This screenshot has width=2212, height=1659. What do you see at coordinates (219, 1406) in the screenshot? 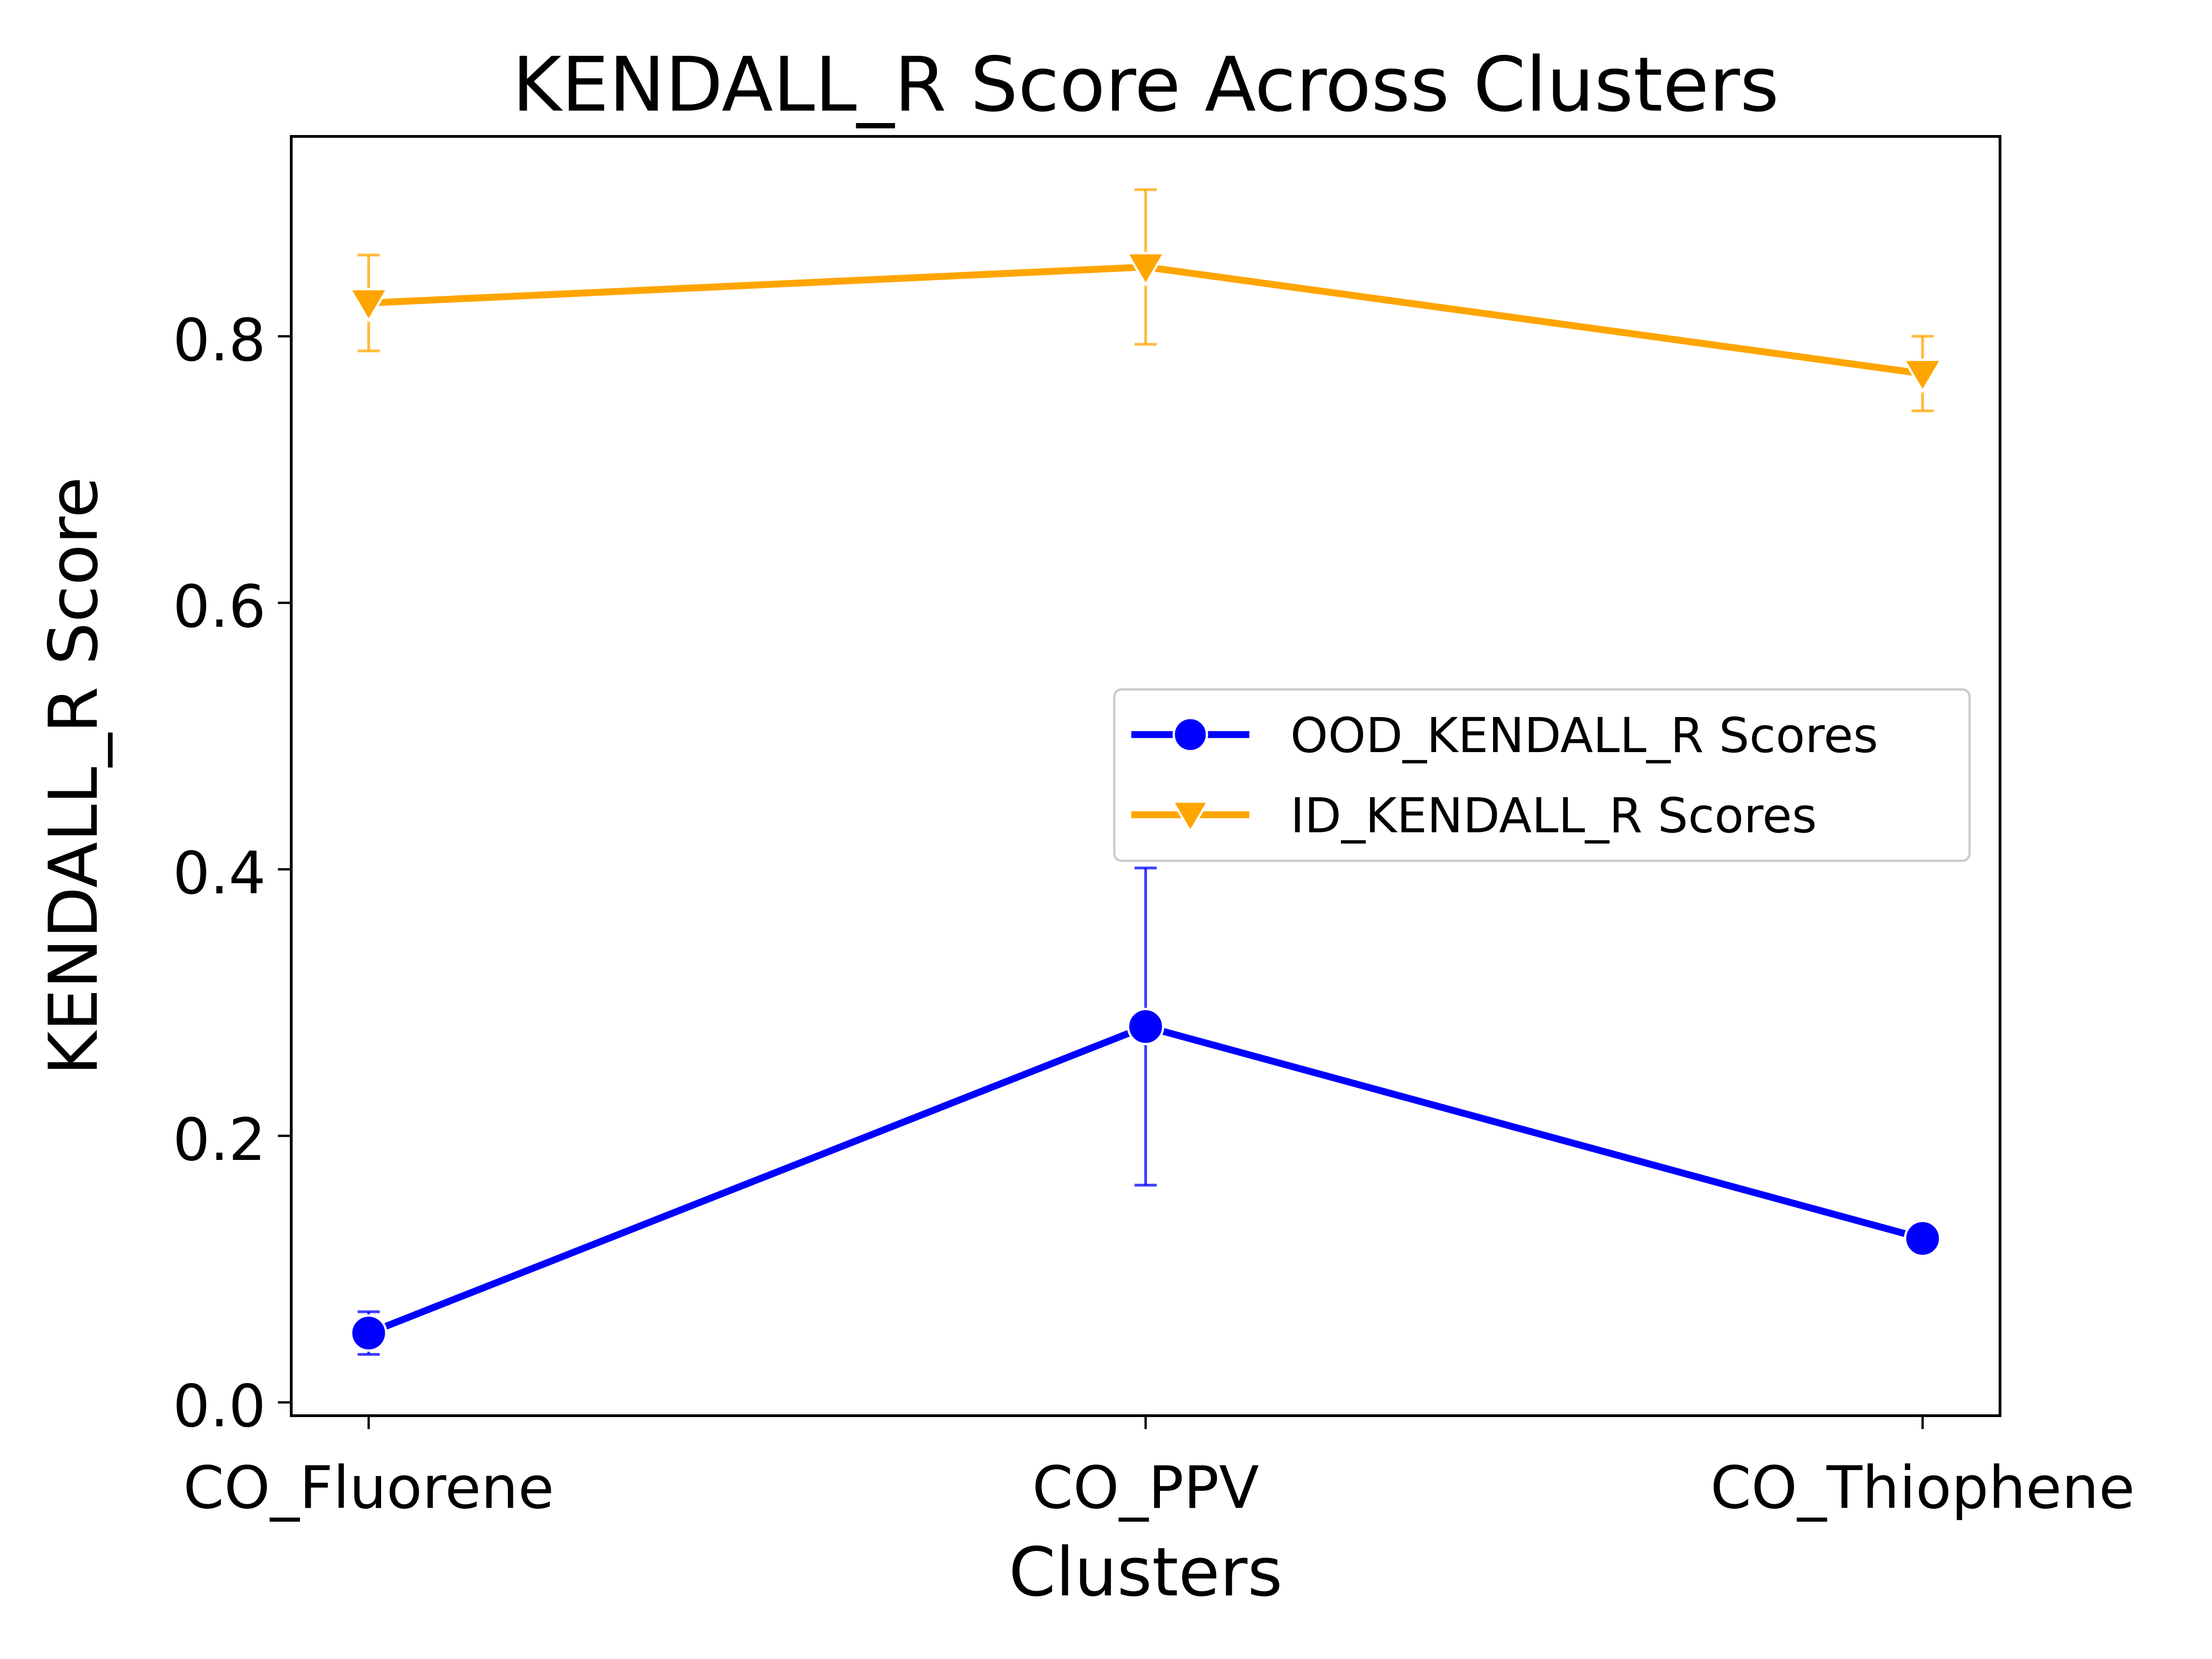
I see `y-tick-label: 0.0` at bounding box center [219, 1406].